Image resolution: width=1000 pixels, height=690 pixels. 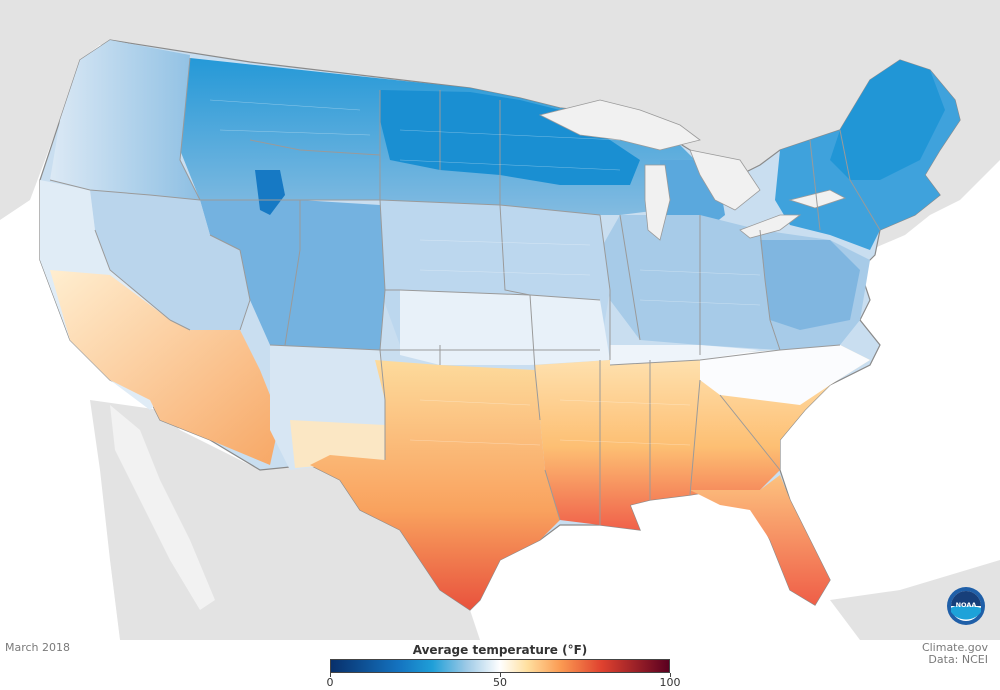 What do you see at coordinates (510, 137) in the screenshot?
I see `upper-midwest-cold-core` at bounding box center [510, 137].